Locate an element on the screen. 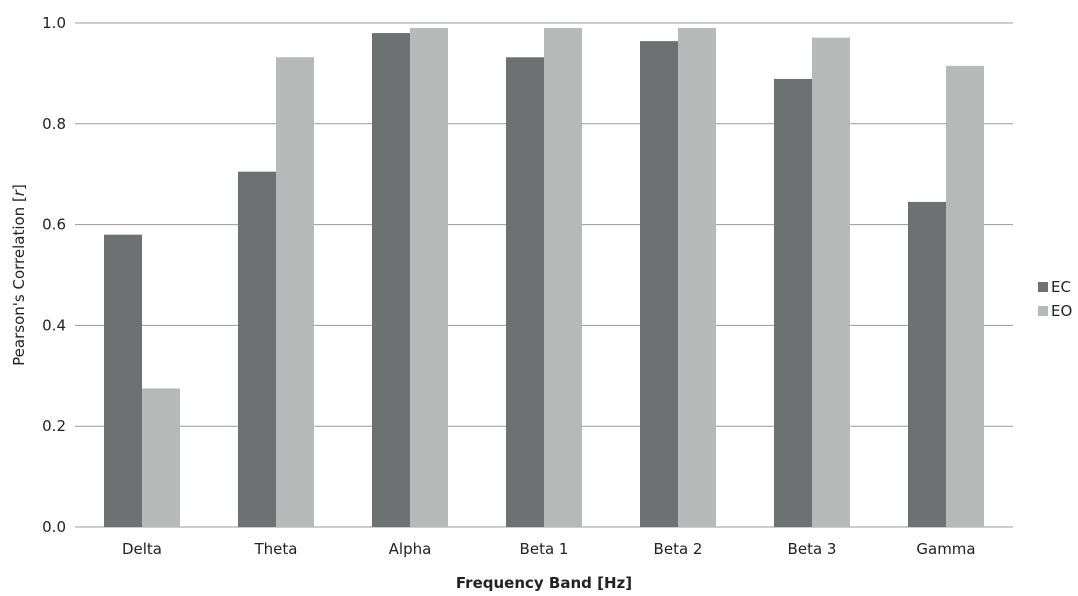 Image resolution: width=1078 pixels, height=596 pixels. x-tick-label: Theta is located at coordinates (276, 549).